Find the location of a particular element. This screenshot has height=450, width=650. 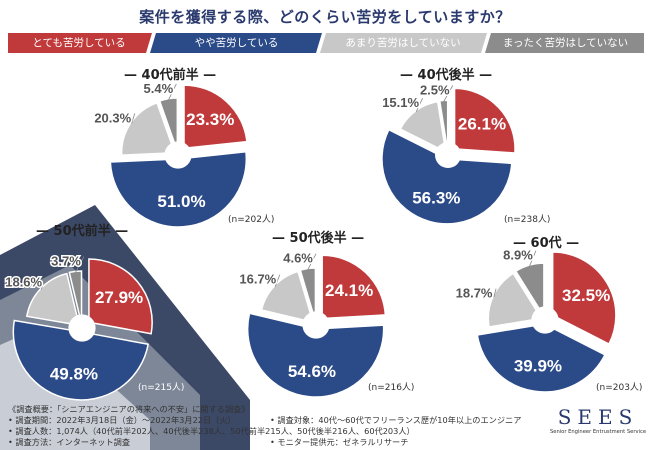

label-50s-early-very-hard: 27.9% is located at coordinates (119, 297).